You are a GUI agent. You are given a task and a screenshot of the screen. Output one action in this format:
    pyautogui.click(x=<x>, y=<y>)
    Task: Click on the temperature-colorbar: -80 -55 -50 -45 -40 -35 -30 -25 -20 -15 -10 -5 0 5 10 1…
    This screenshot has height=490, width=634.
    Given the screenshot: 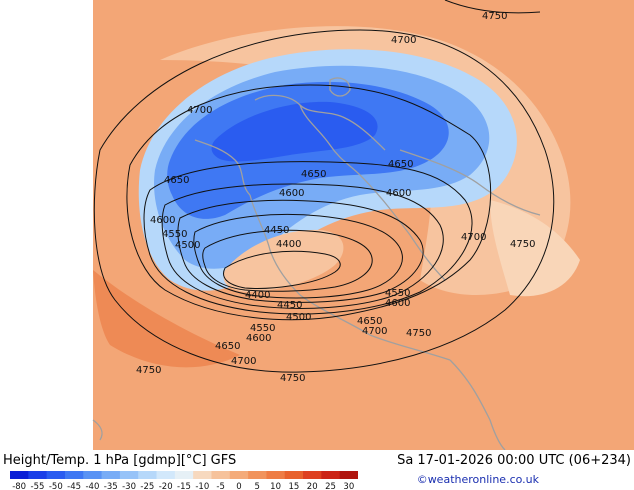 What is the action you would take?
    pyautogui.click(x=184, y=480)
    